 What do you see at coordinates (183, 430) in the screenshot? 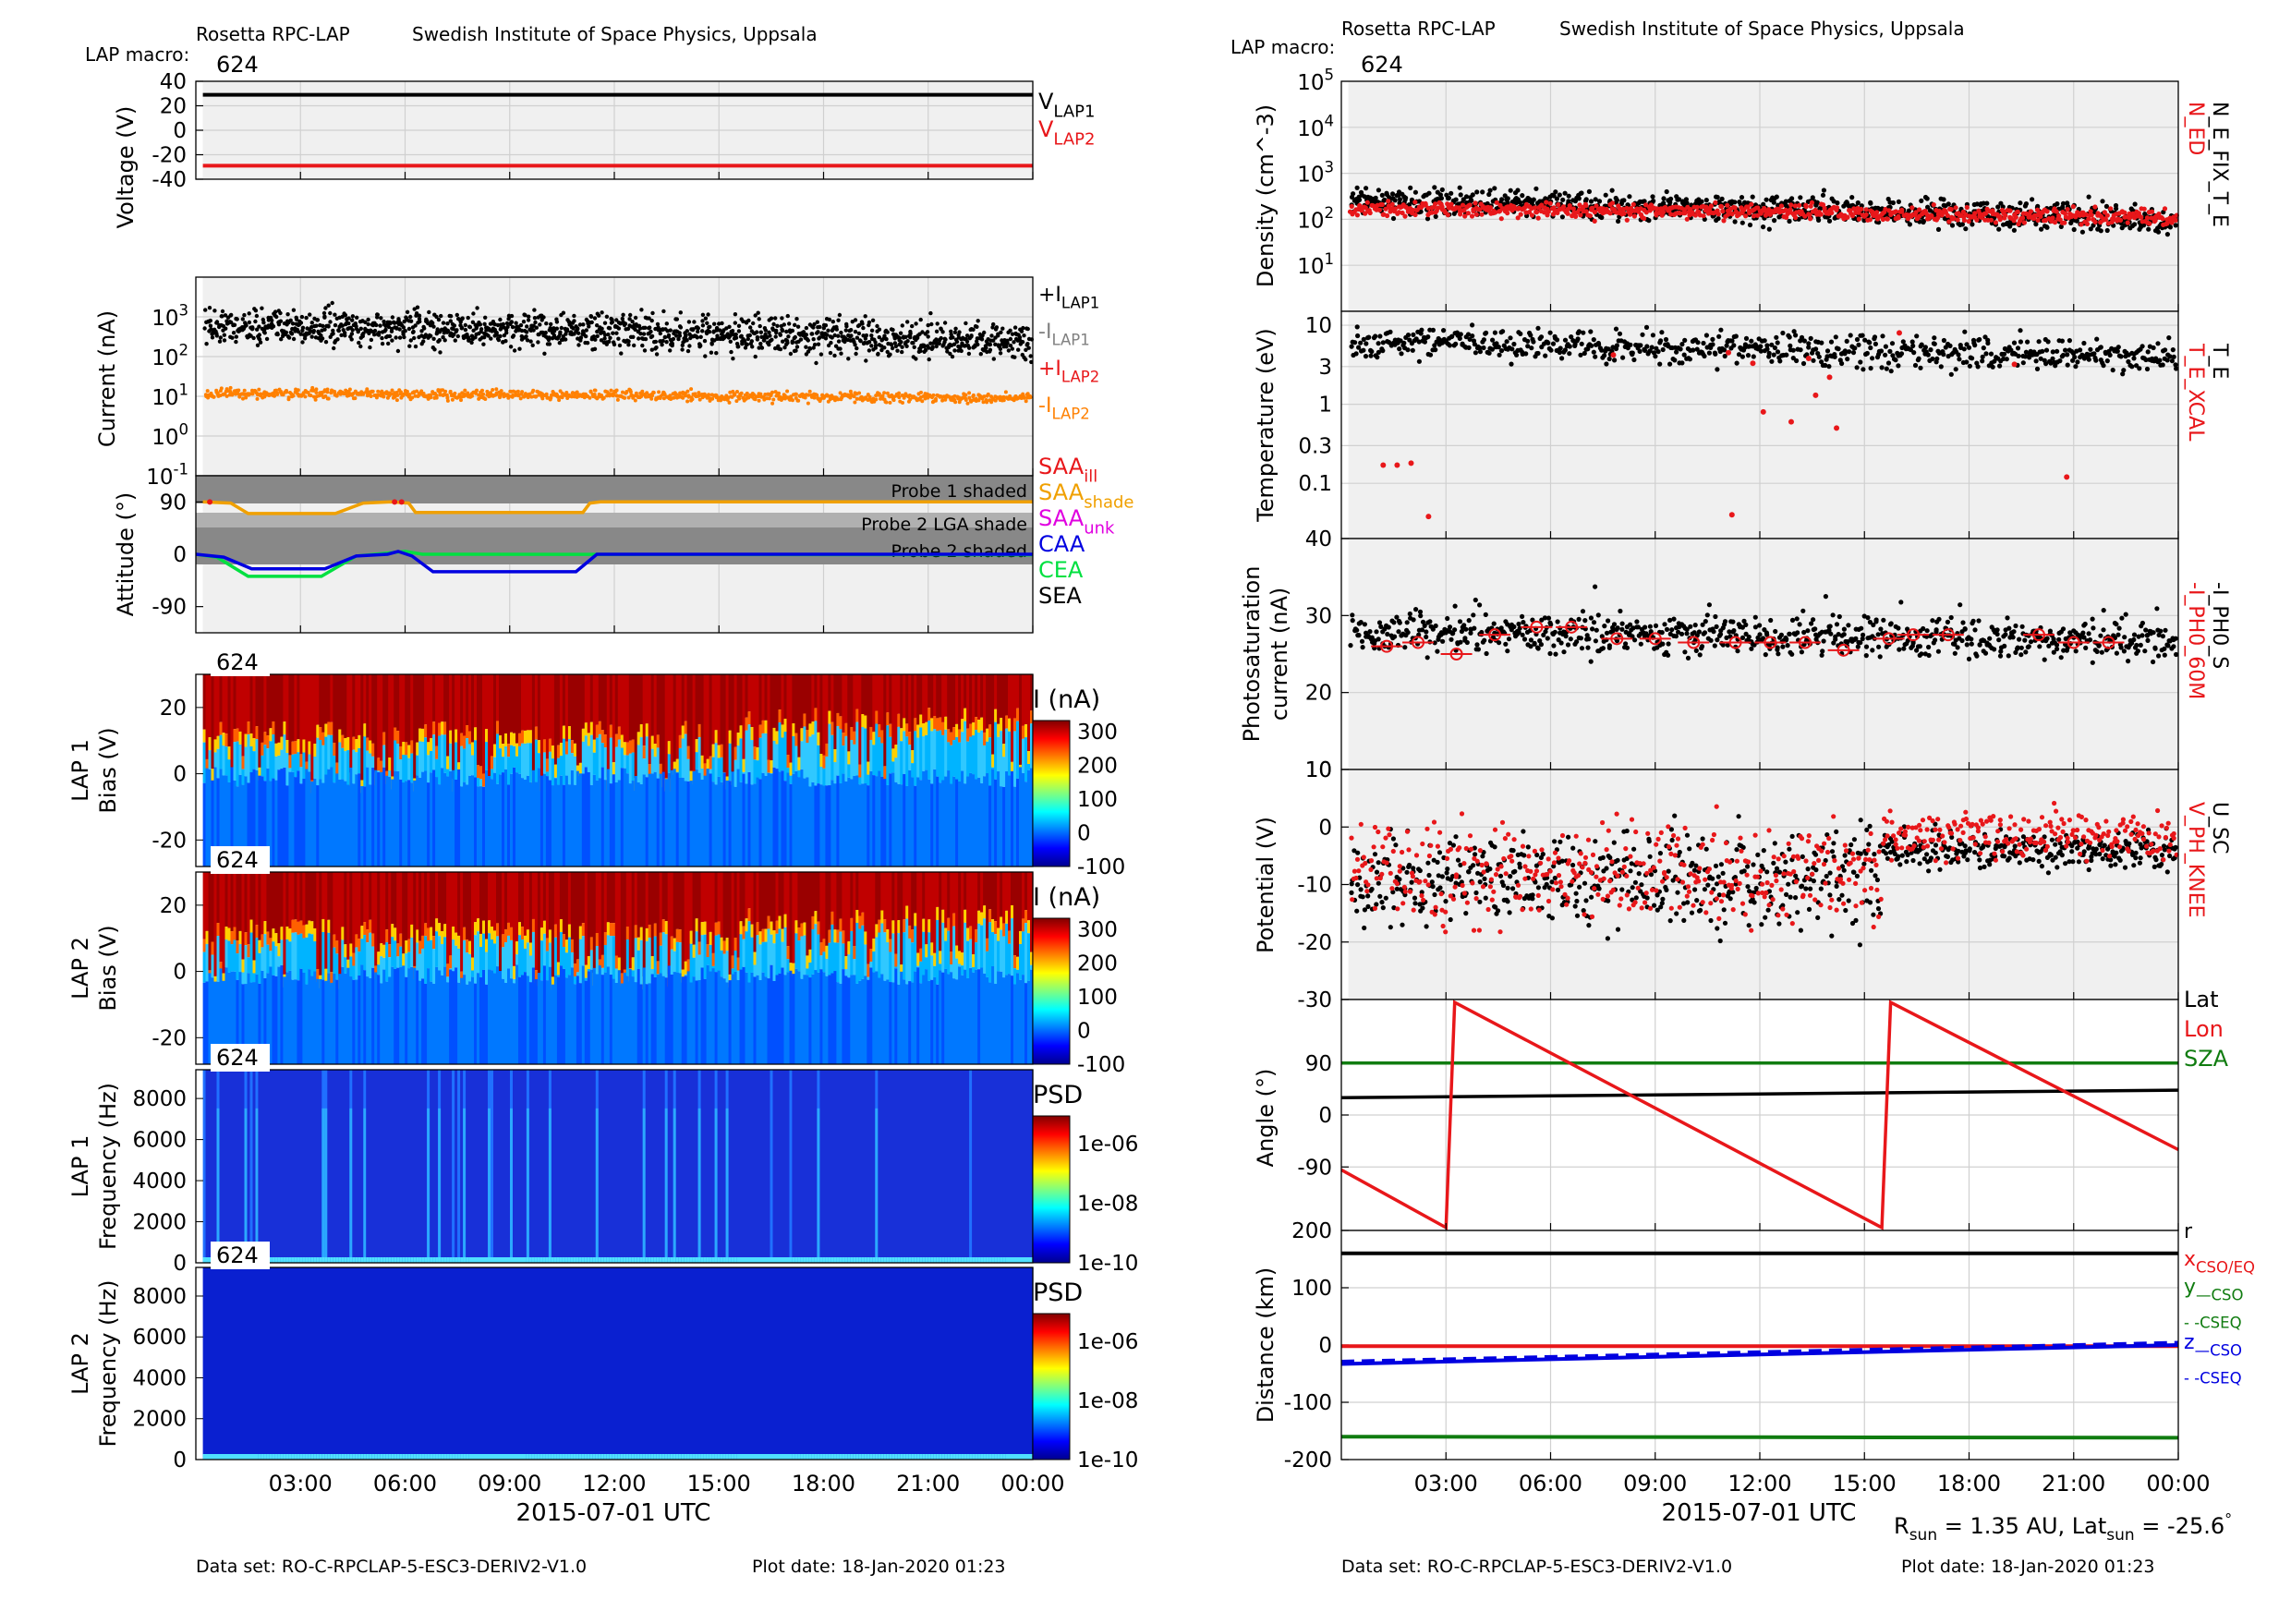
I see `current-ytick-label-exp: 0` at bounding box center [183, 430].